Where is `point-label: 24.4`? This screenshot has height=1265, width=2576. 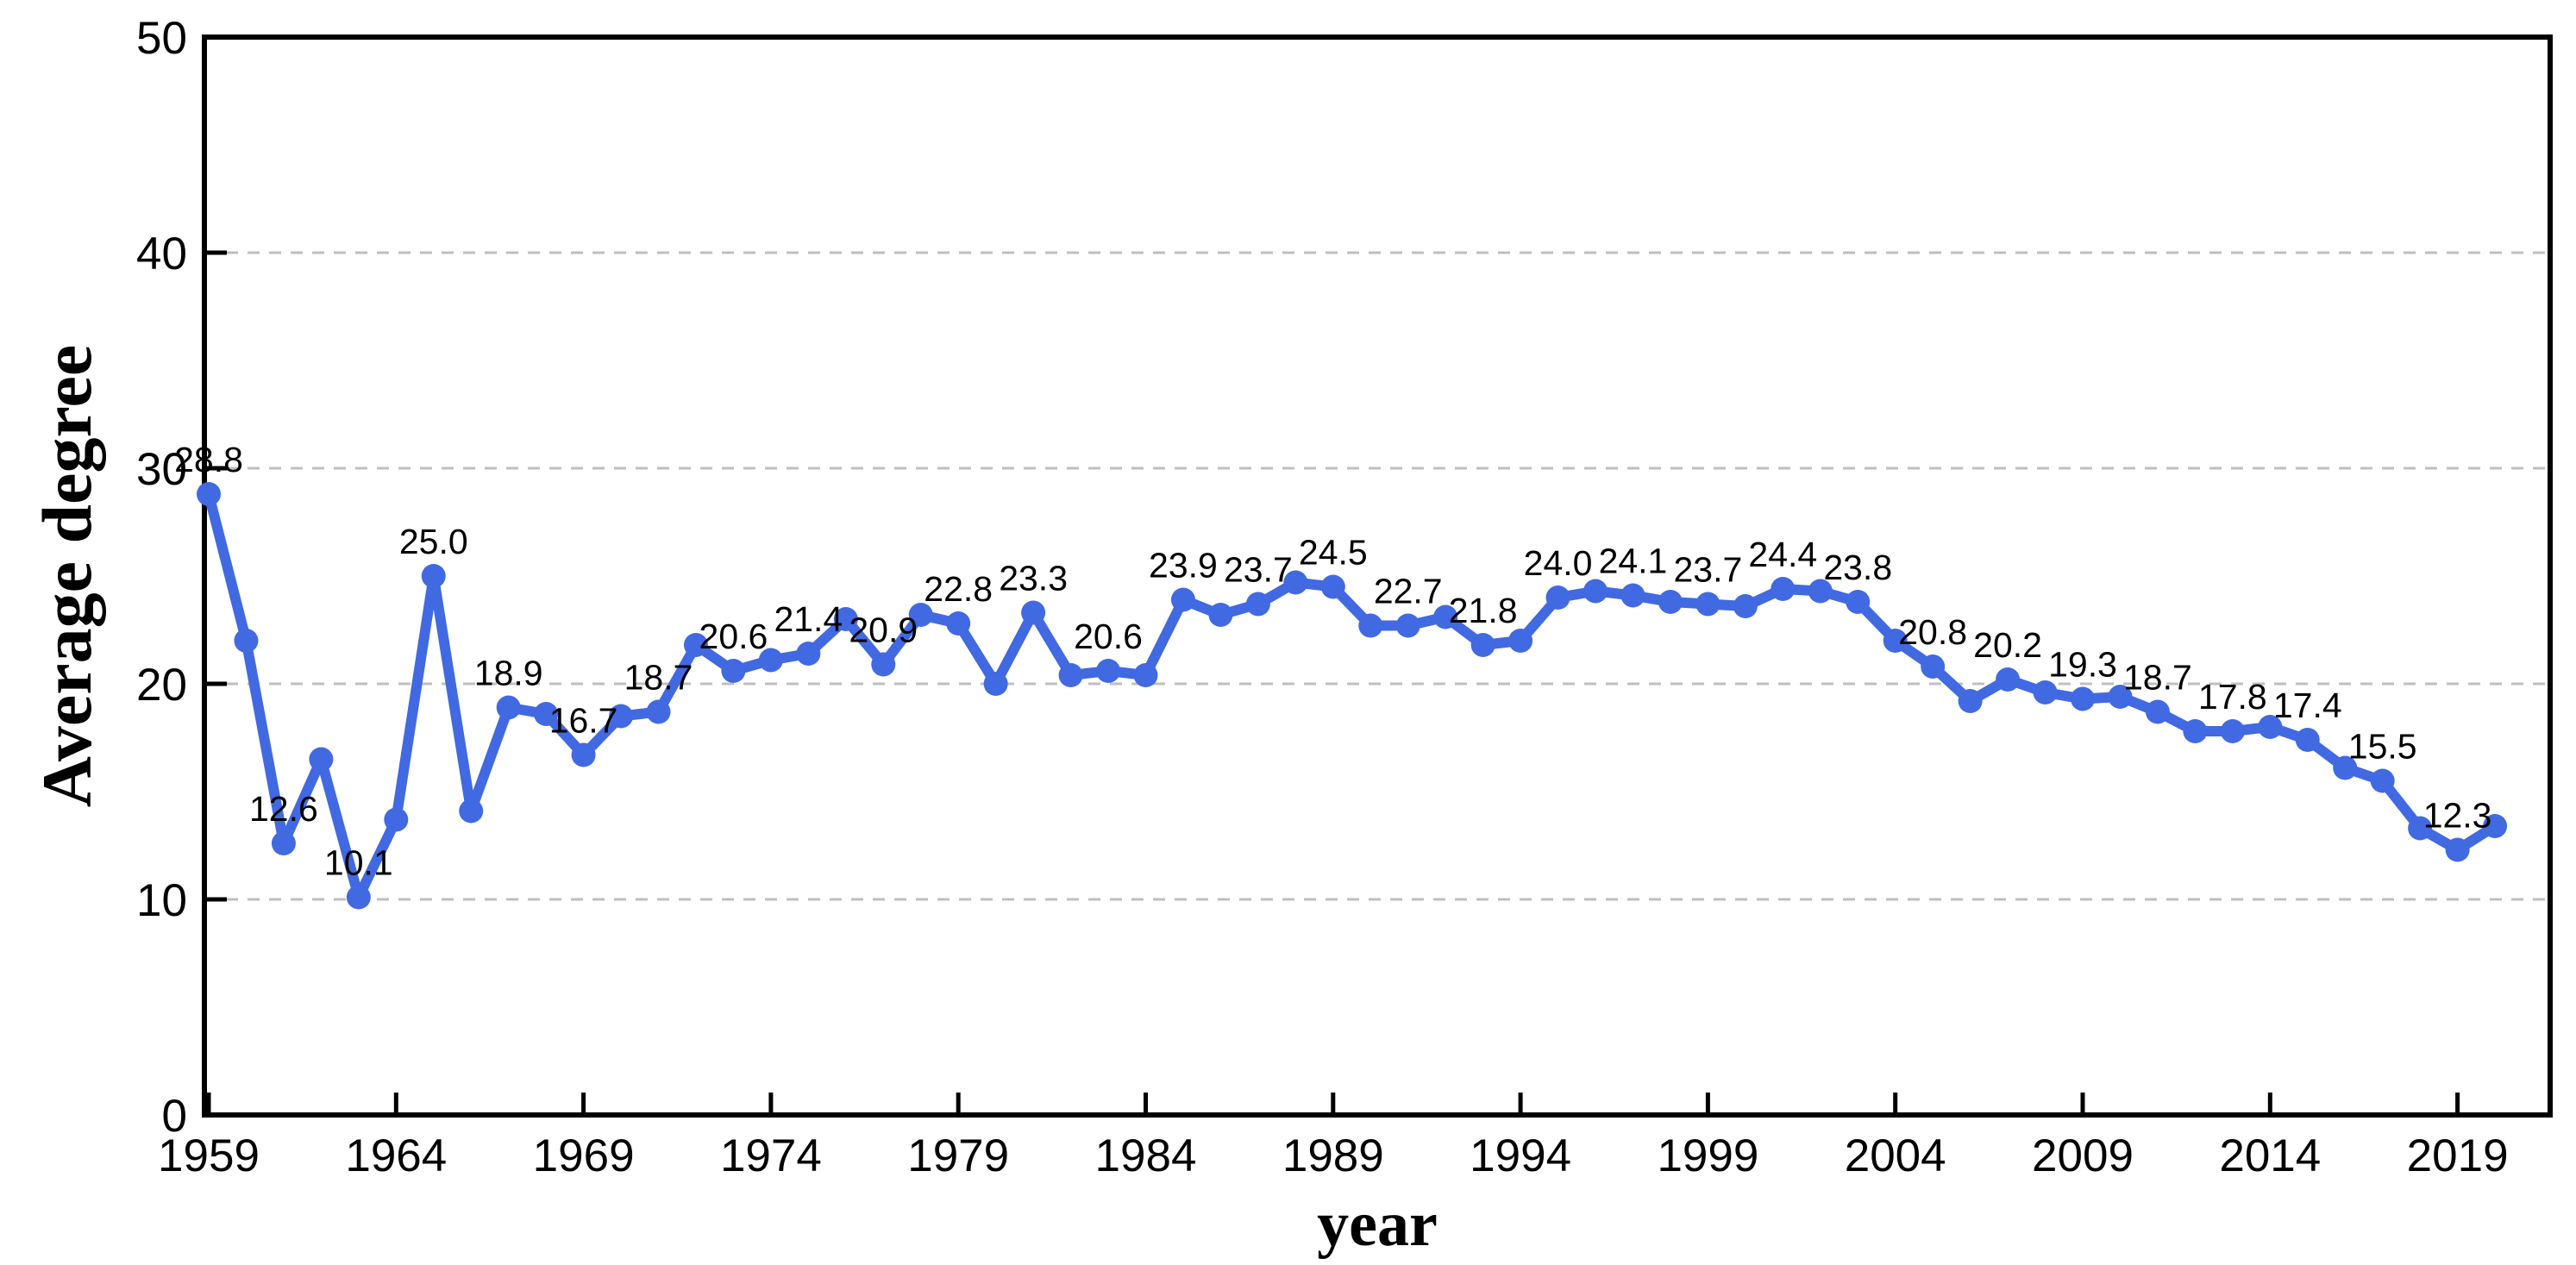 point-label: 24.4 is located at coordinates (1782, 554).